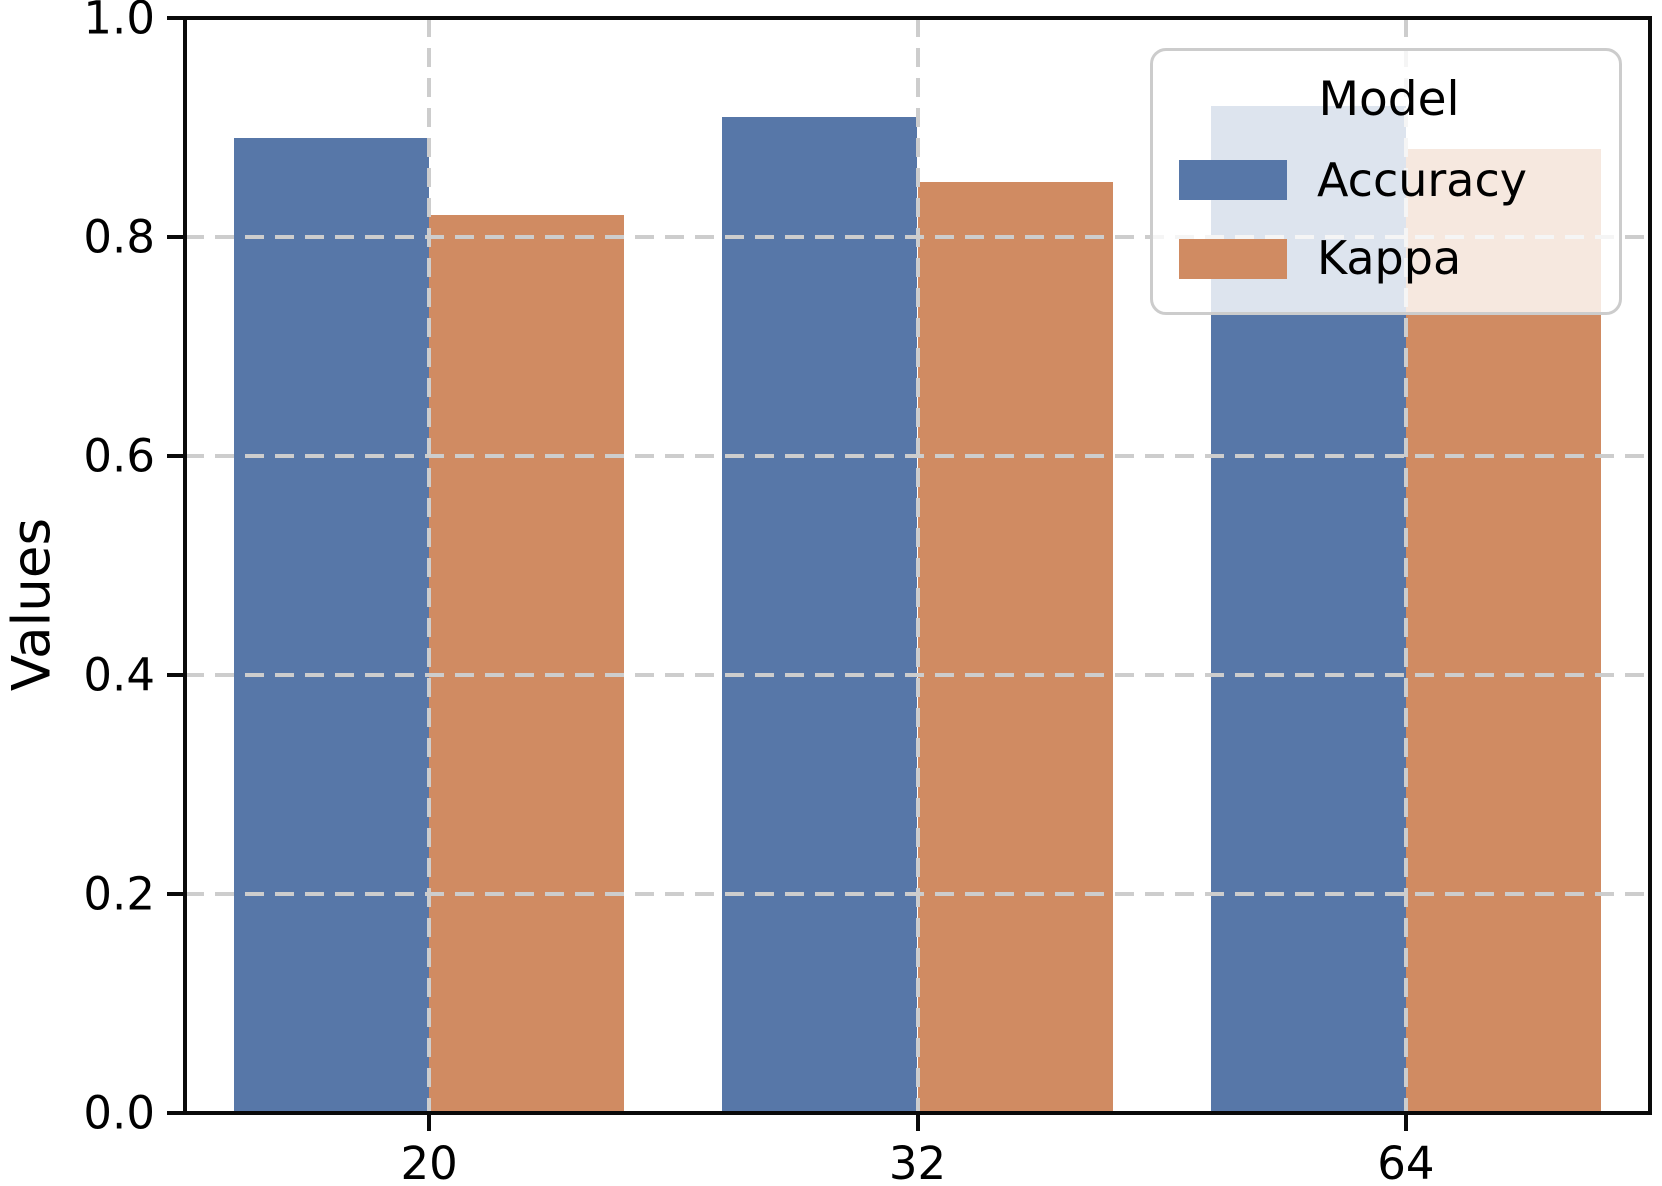 This screenshot has height=1186, width=1662. Describe the element at coordinates (1233, 180) in the screenshot. I see `accuracy-swatch-icon` at that location.